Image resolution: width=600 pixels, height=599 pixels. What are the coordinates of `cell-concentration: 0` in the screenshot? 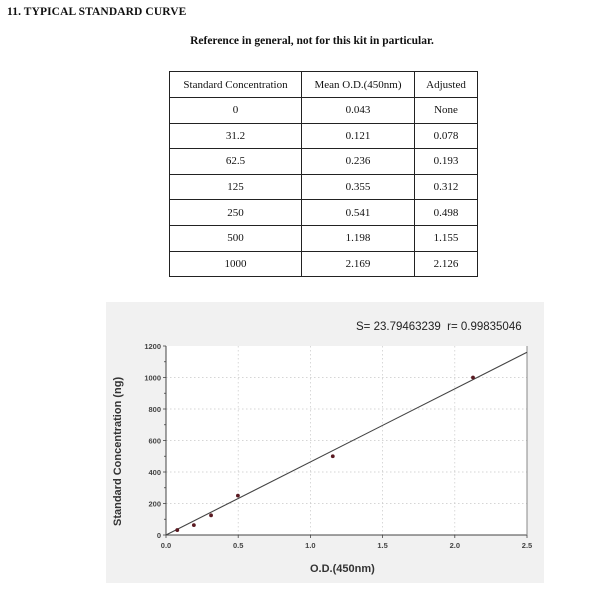 It's located at (235, 110).